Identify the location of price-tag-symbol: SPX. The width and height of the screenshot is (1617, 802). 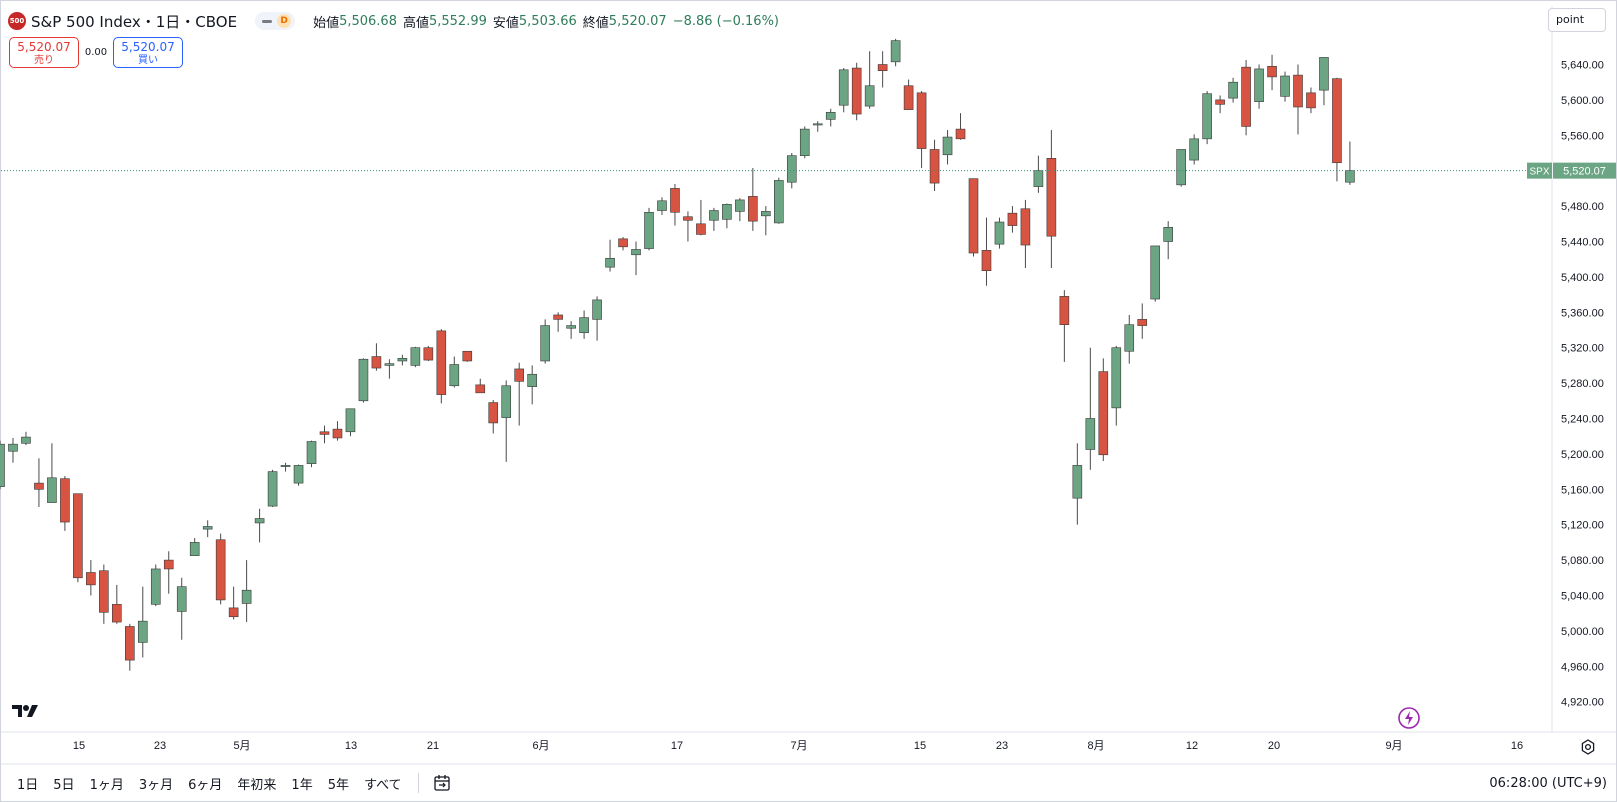
(1539, 172).